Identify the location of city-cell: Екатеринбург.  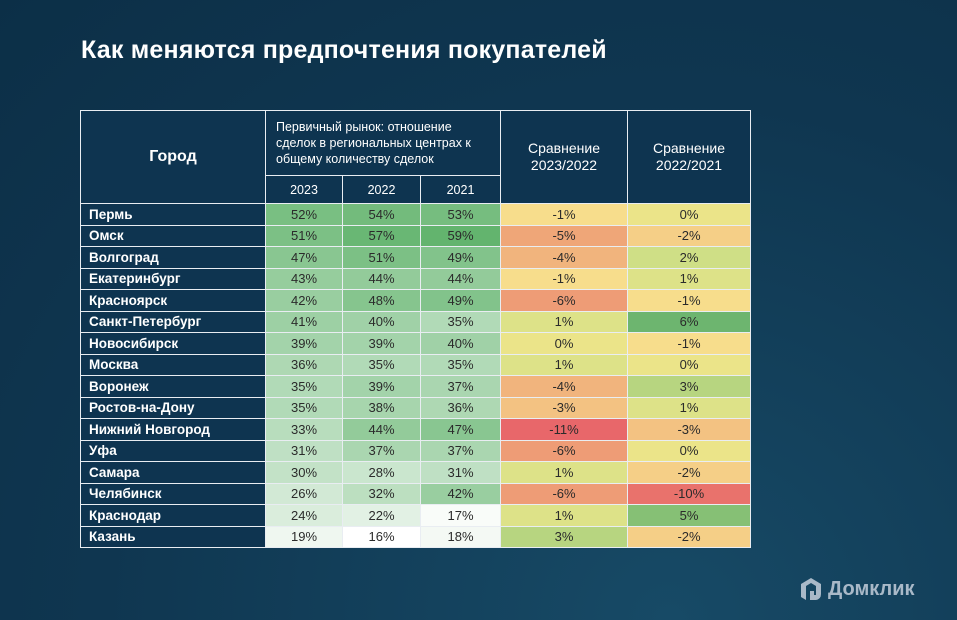
(173, 278).